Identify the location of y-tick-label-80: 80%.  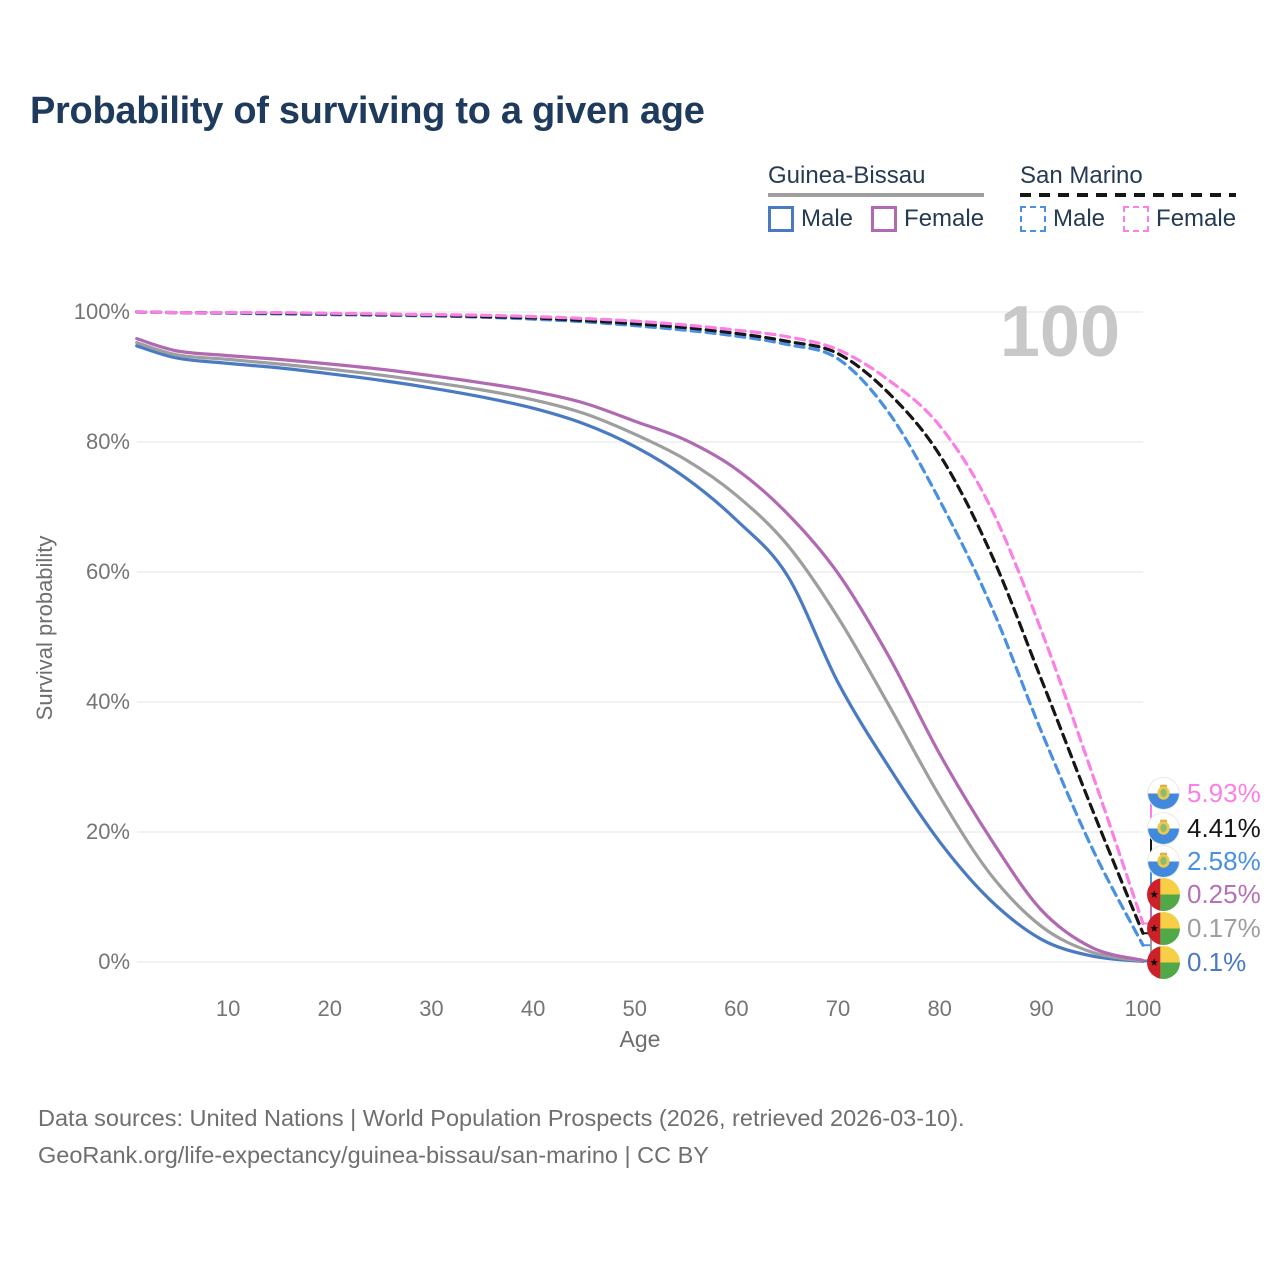
(107, 441).